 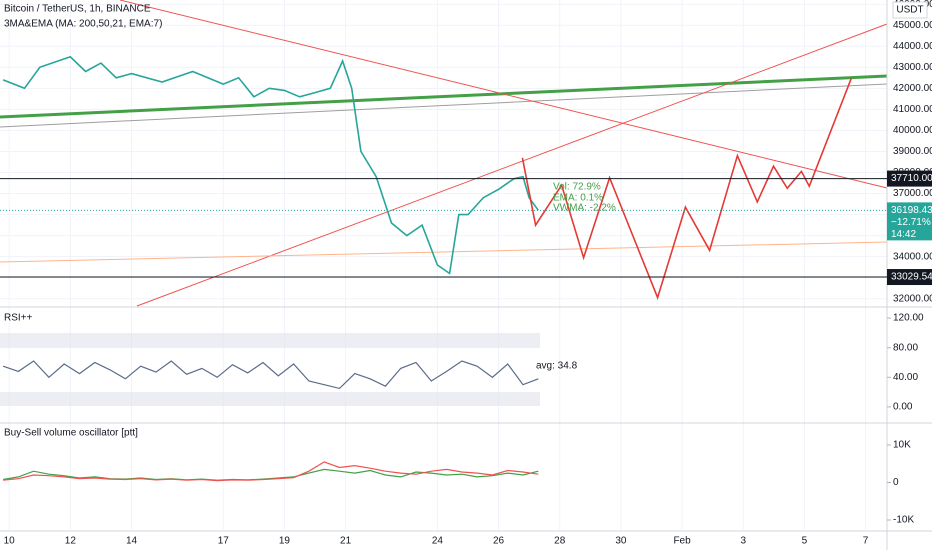 I want to click on y-tick-label: 44000.00, so click(x=912, y=46).